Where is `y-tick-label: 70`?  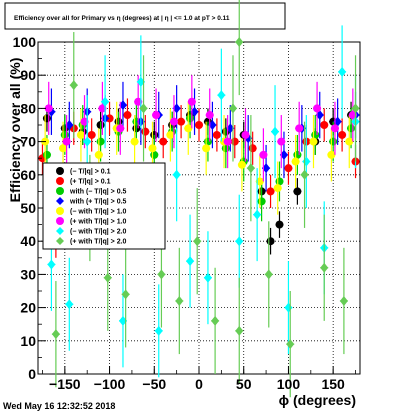
y-tick-label: 70 is located at coordinates (28, 142).